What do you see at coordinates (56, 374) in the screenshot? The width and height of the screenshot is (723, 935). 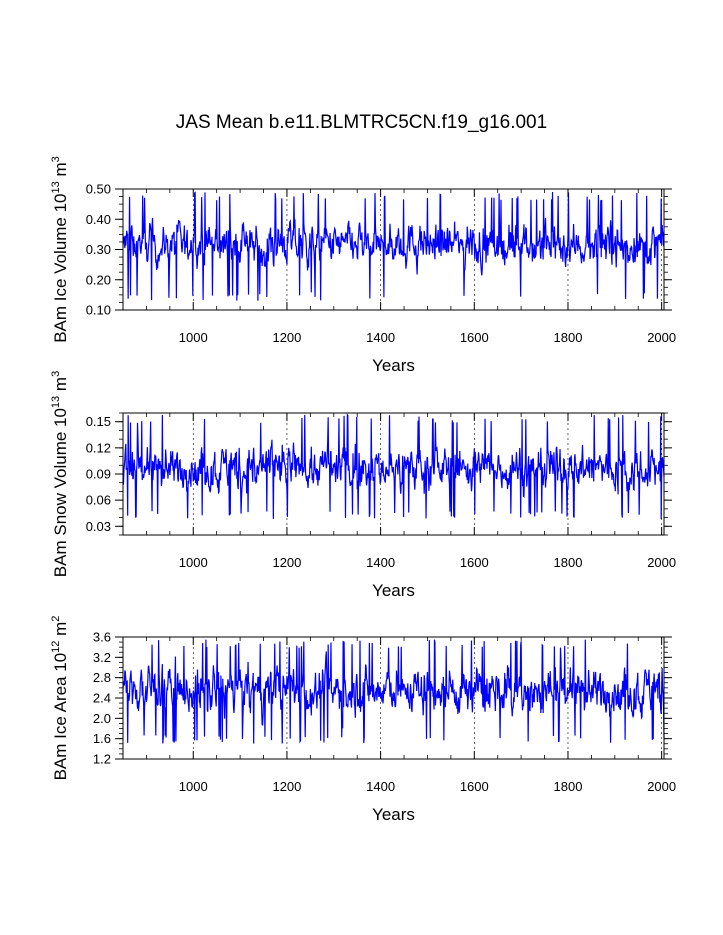 I see `snow-volume-y-label-superscript: 3` at bounding box center [56, 374].